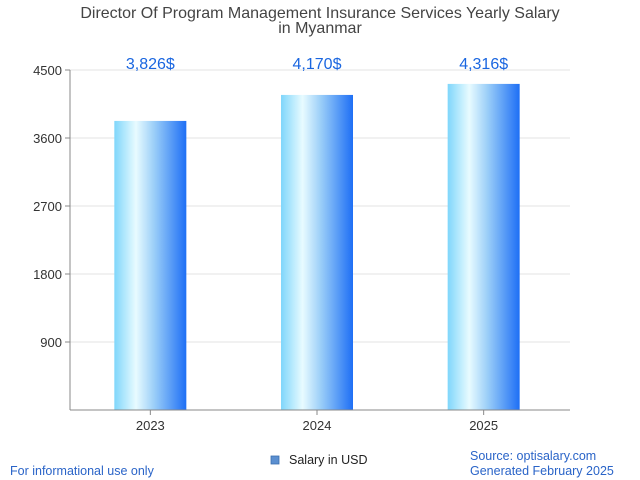 Image resolution: width=640 pixels, height=480 pixels. Describe the element at coordinates (82, 471) in the screenshot. I see `informational-note: For informational use only` at that location.